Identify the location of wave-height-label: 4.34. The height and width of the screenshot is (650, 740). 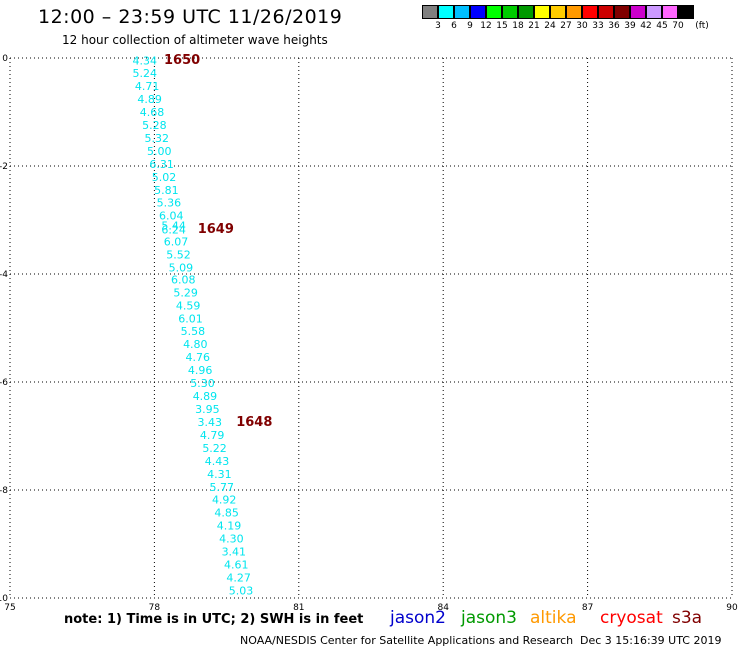
(145, 61).